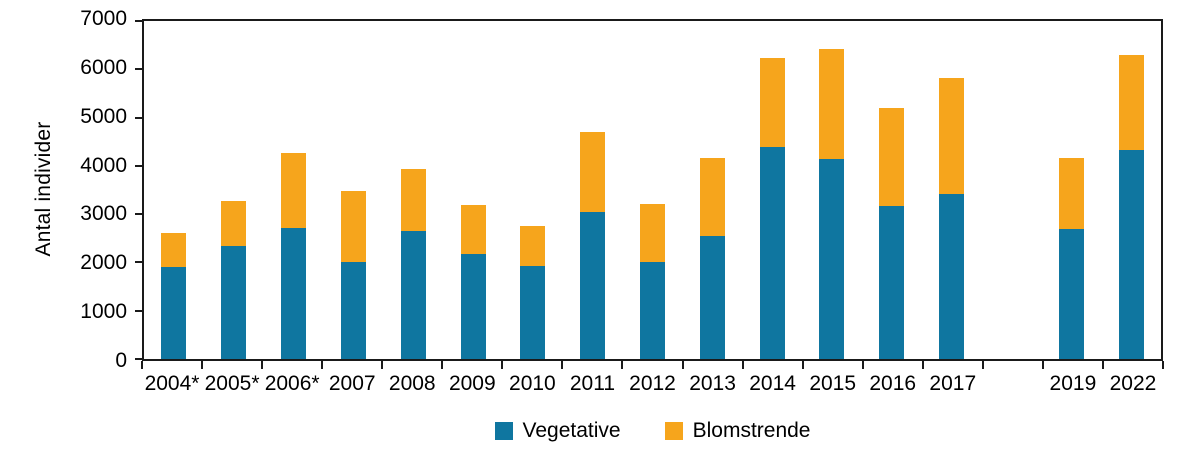  I want to click on x-tick-label: 2012, so click(652, 383).